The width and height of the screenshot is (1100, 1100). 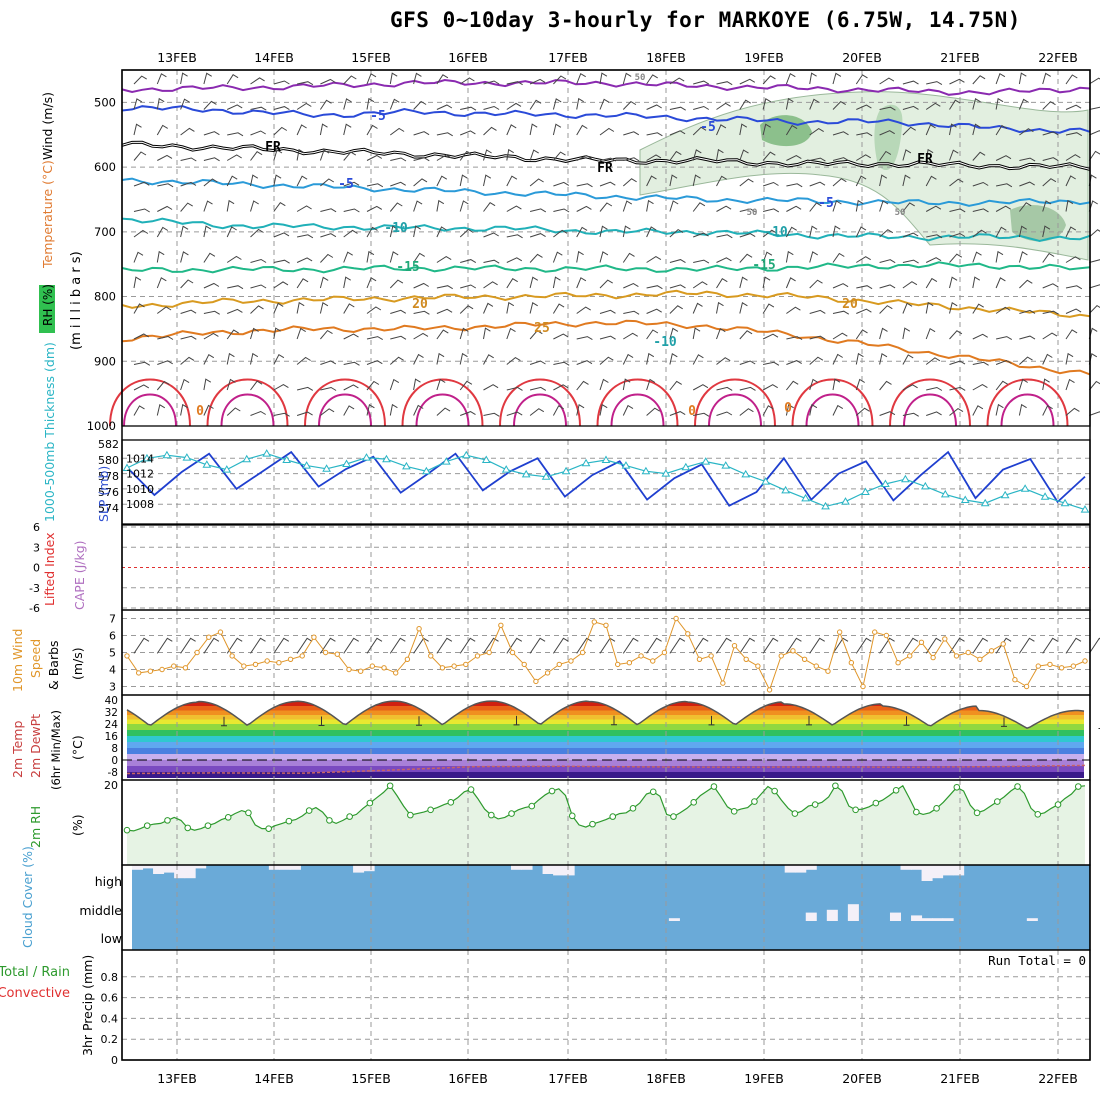 I want to click on date-label-top: 22FEB, so click(x=1058, y=57).